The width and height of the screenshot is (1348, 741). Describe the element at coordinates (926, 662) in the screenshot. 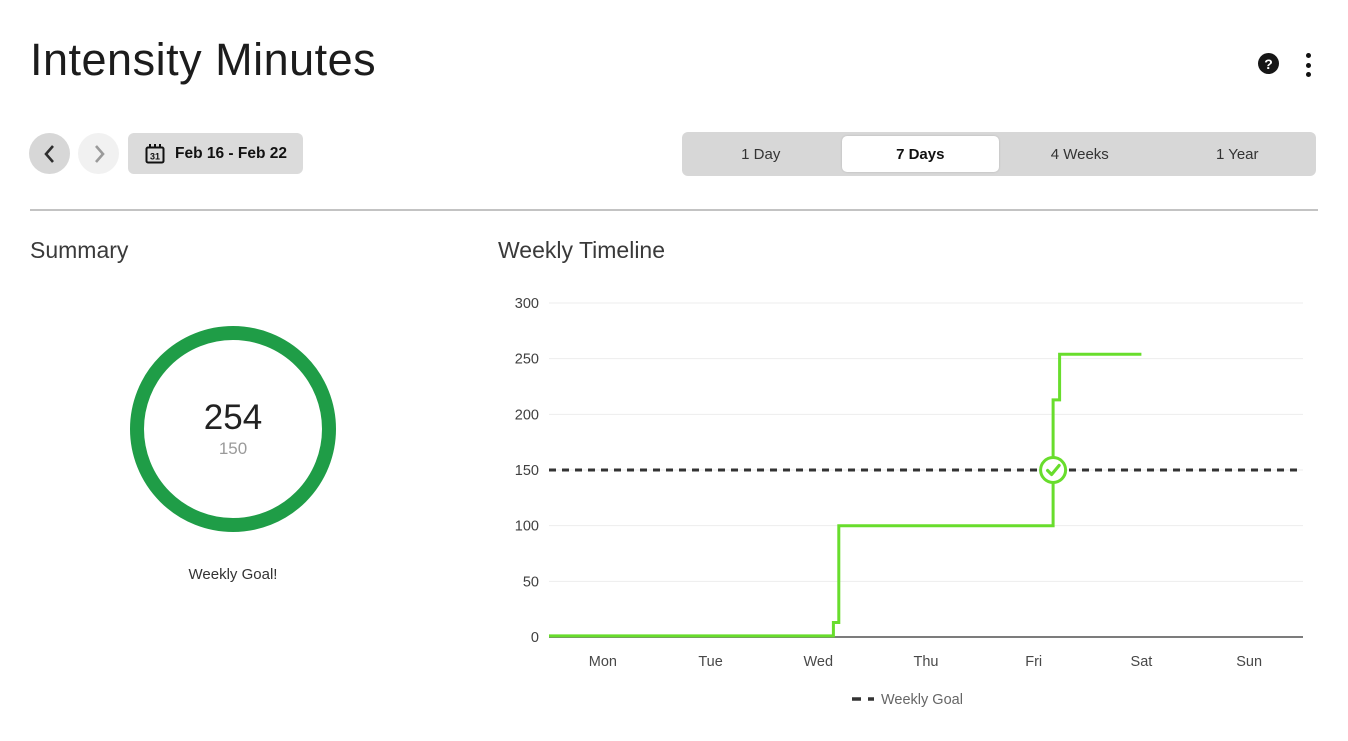

I see `x-tick-label: Thu` at that location.